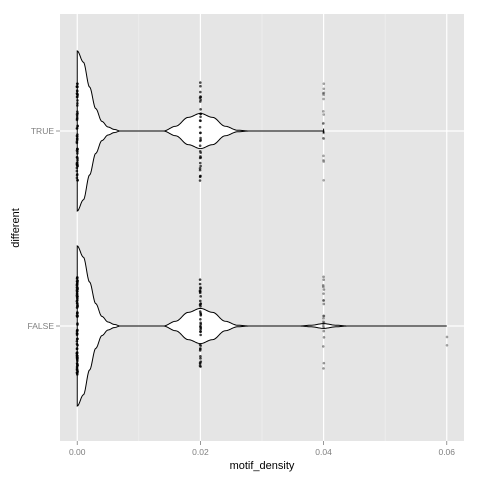 This screenshot has height=480, width=480. I want to click on x-tick-label: 0.06, so click(446, 452).